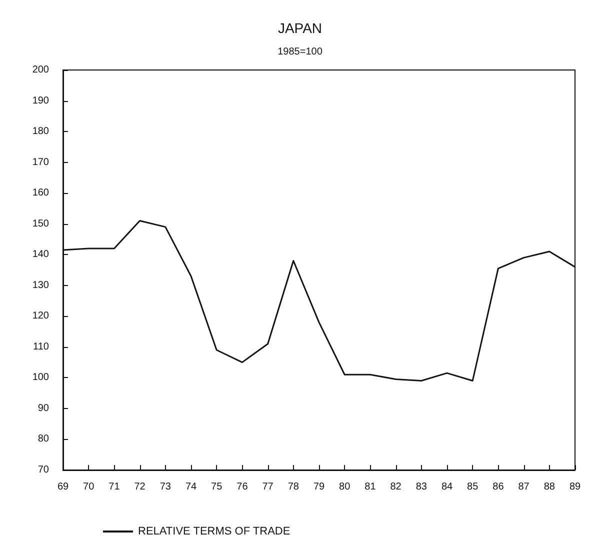  Describe the element at coordinates (550, 487) in the screenshot. I see `x-tick-label: 88` at that location.